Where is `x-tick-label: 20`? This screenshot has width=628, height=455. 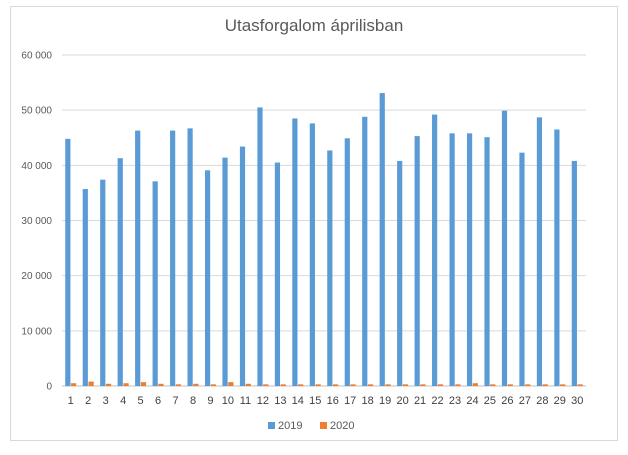 x-tick-label: 20 is located at coordinates (402, 401).